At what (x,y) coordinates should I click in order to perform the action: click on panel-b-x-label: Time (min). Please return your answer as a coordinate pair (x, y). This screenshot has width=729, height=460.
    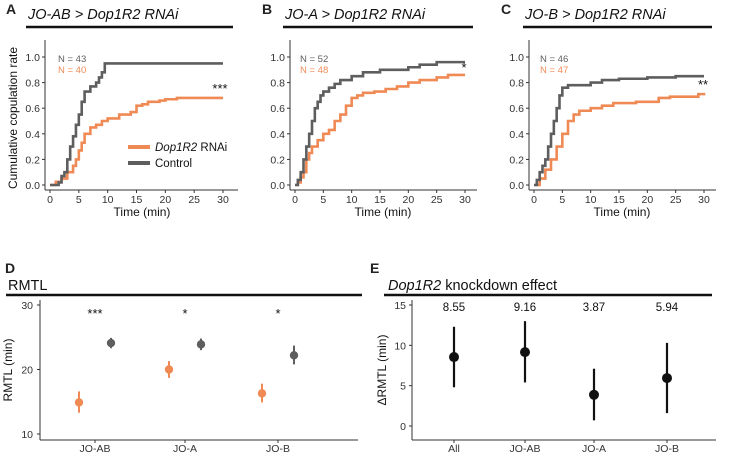
    Looking at the image, I should click on (383, 212).